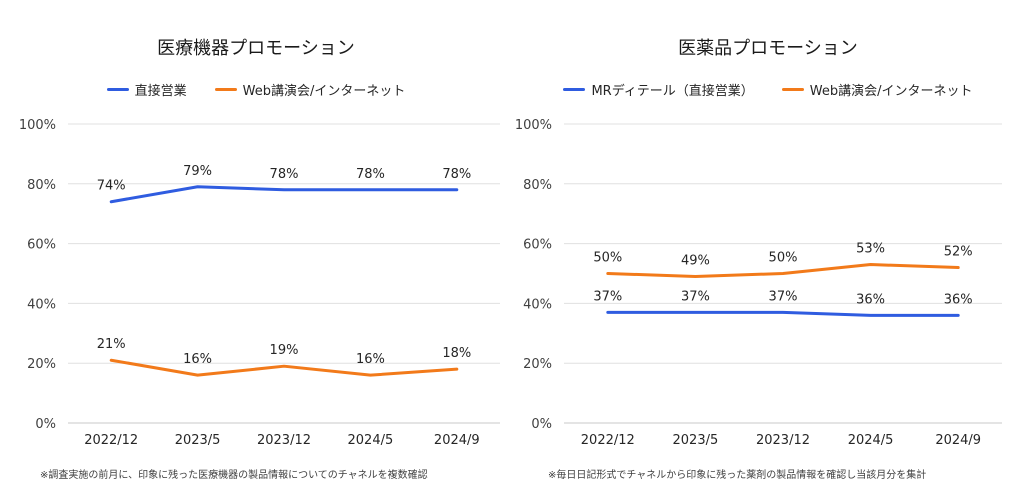  I want to click on chart-title: 医薬品プロモーション, so click(768, 48).